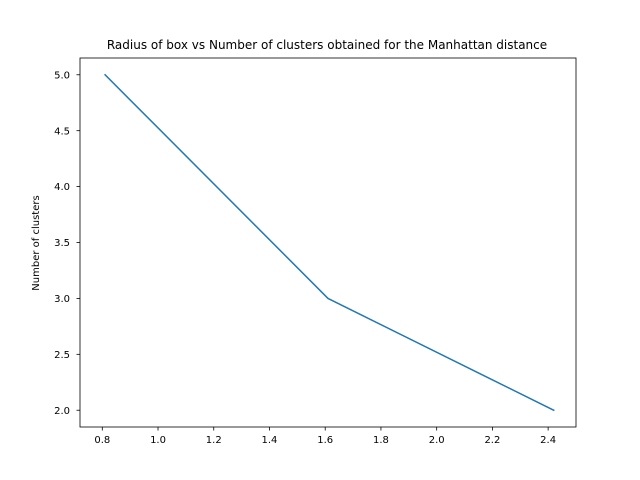 This screenshot has height=480, width=640. I want to click on x-tick-label: 1.6, so click(325, 440).